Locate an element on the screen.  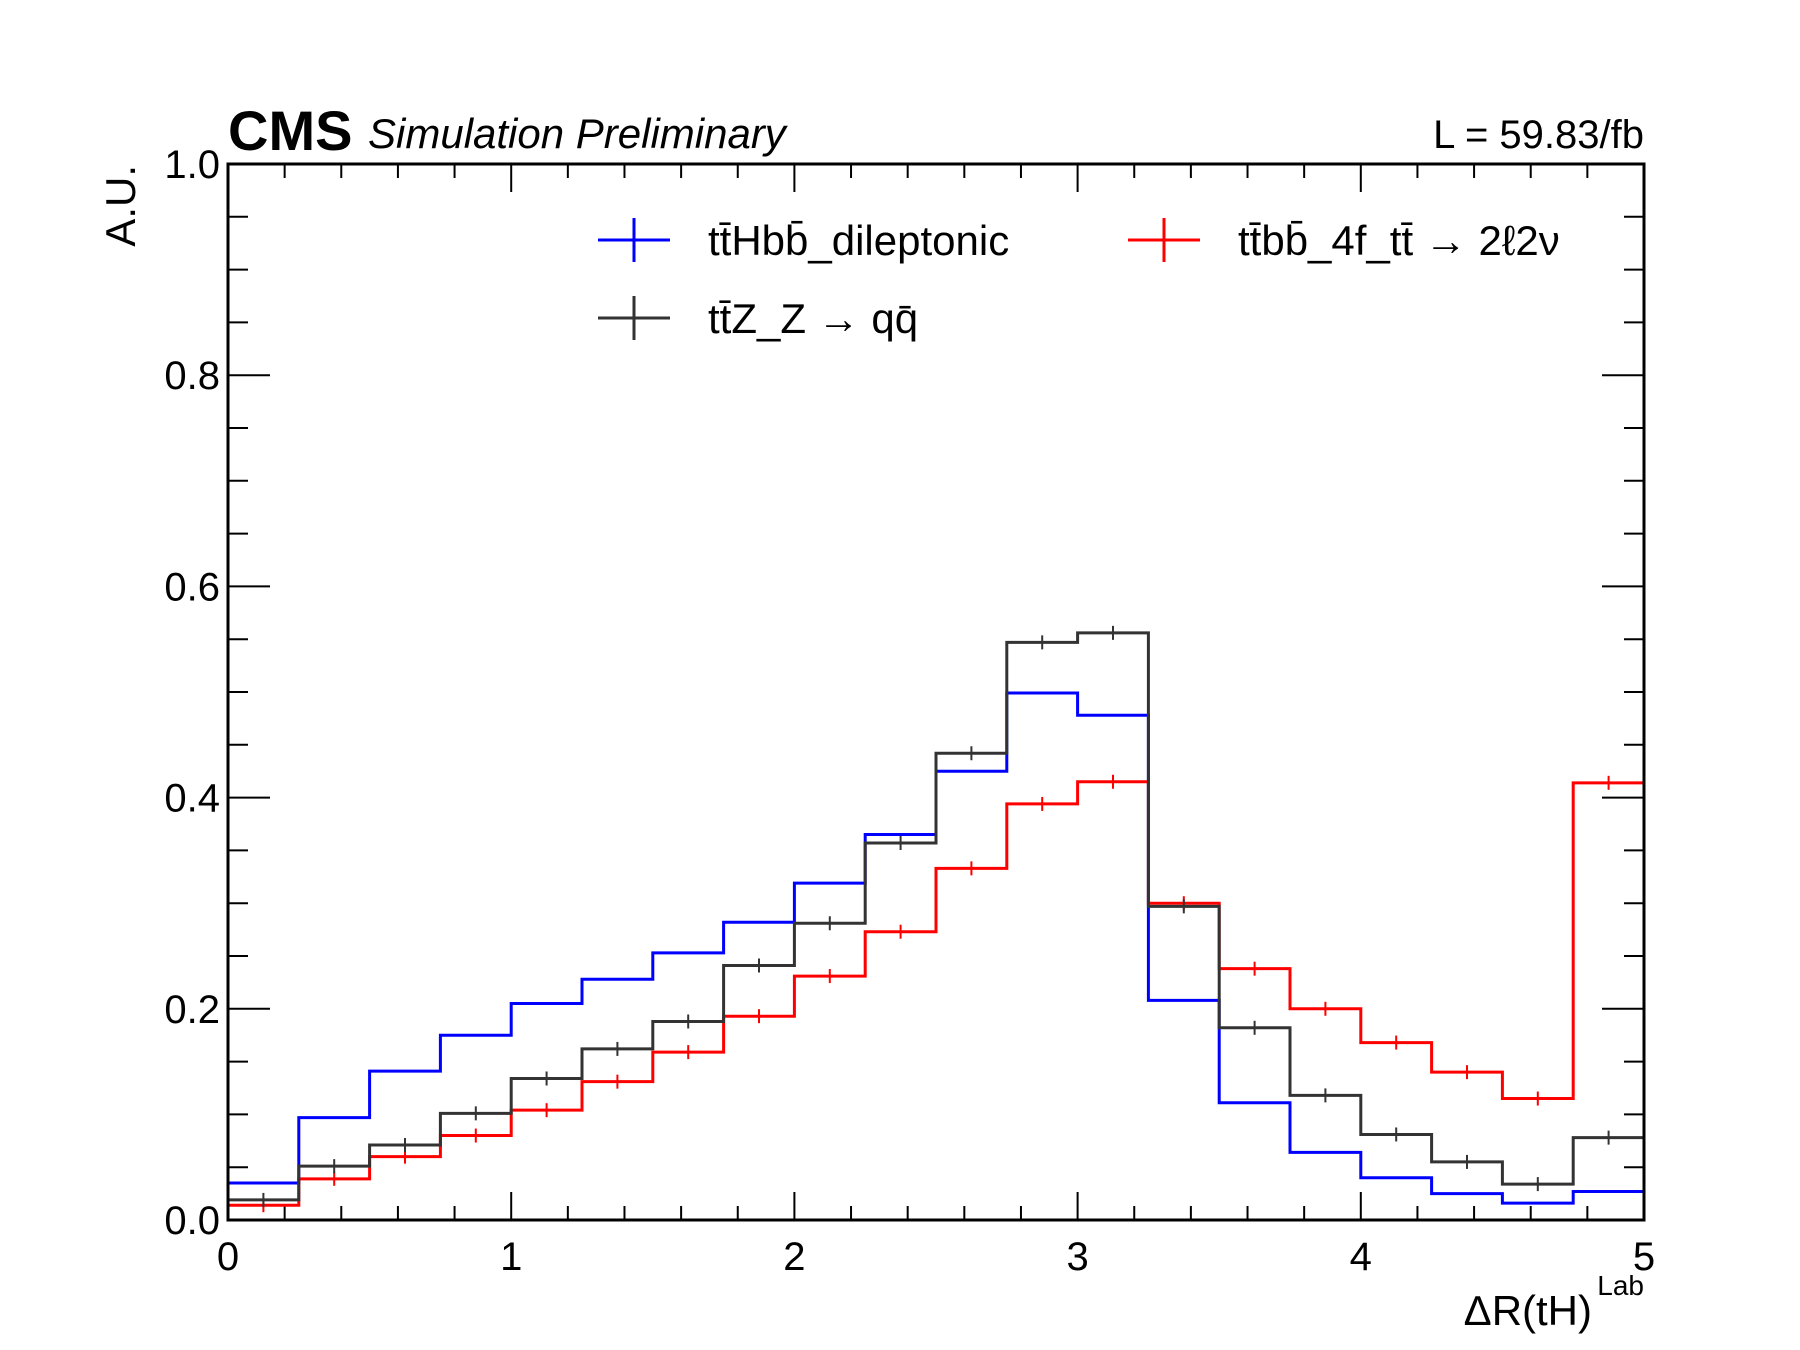
y-tick-label: 0.2 is located at coordinates (192, 1010).